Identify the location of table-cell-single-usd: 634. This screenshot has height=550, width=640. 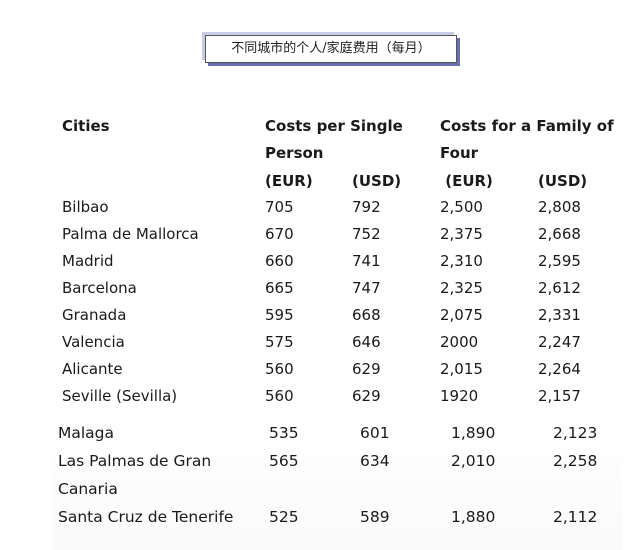
(375, 461).